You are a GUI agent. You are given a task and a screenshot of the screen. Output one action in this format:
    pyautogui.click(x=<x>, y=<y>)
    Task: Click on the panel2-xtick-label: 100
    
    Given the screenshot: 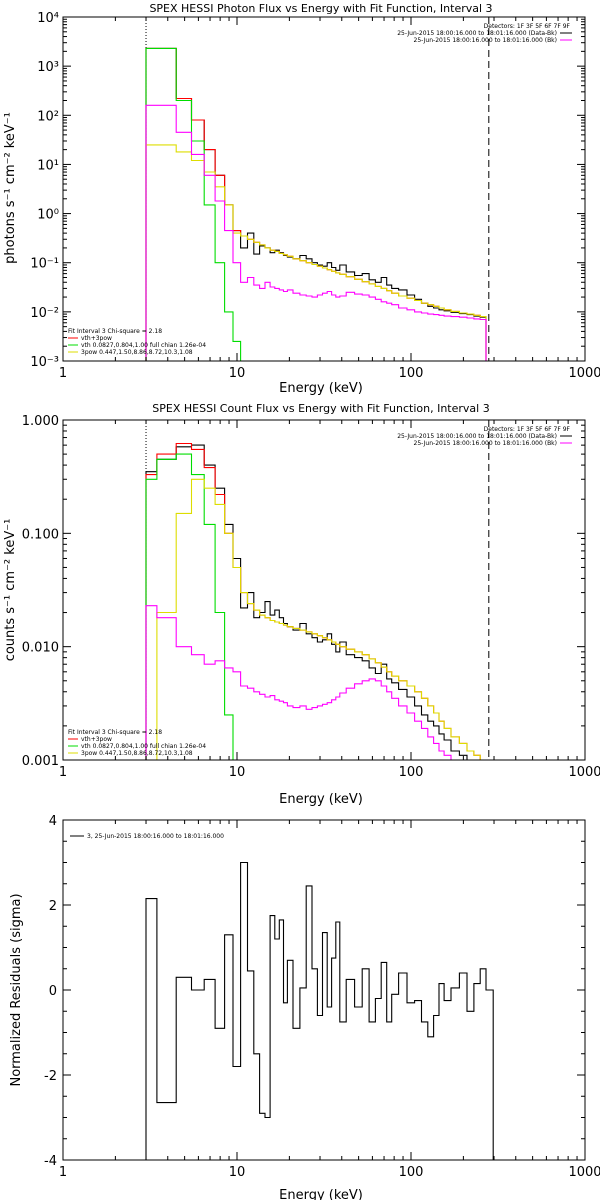 What is the action you would take?
    pyautogui.click(x=411, y=772)
    